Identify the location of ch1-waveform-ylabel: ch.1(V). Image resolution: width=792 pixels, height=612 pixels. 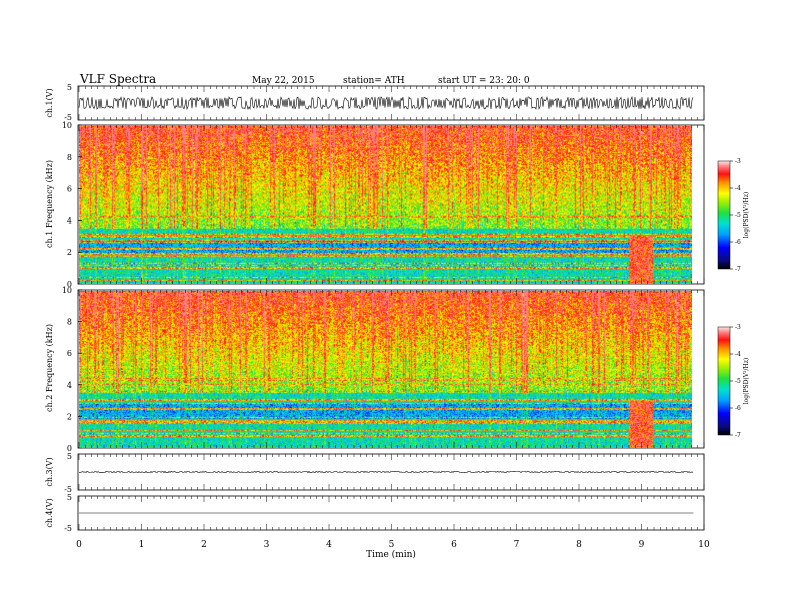
(49, 102).